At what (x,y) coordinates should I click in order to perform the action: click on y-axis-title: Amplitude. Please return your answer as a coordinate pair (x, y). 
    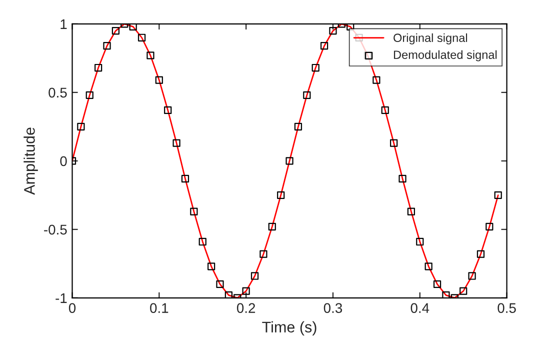
    Looking at the image, I should click on (31, 161).